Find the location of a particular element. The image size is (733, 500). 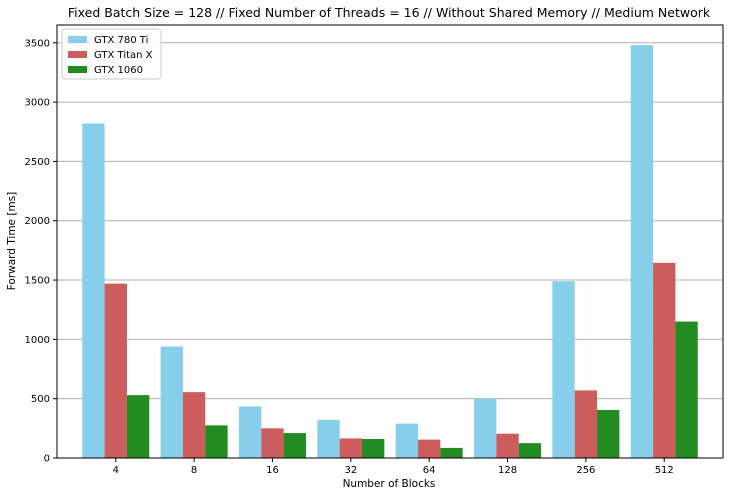

y-tick-label: 3500 is located at coordinates (37, 43).